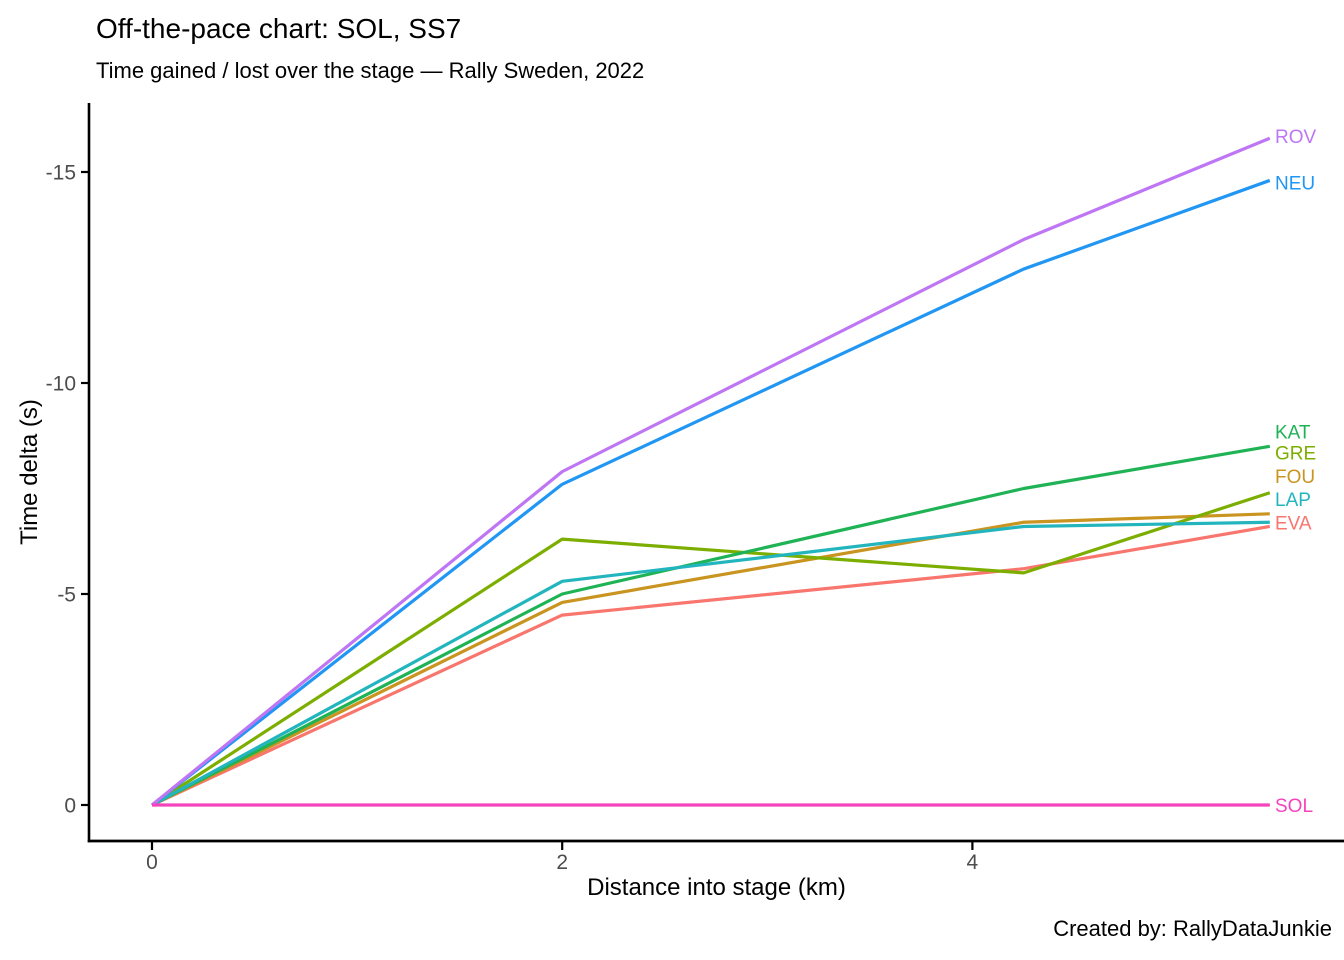 The image size is (1344, 960). Describe the element at coordinates (1293, 433) in the screenshot. I see `series-label-KAT: KAT` at that location.